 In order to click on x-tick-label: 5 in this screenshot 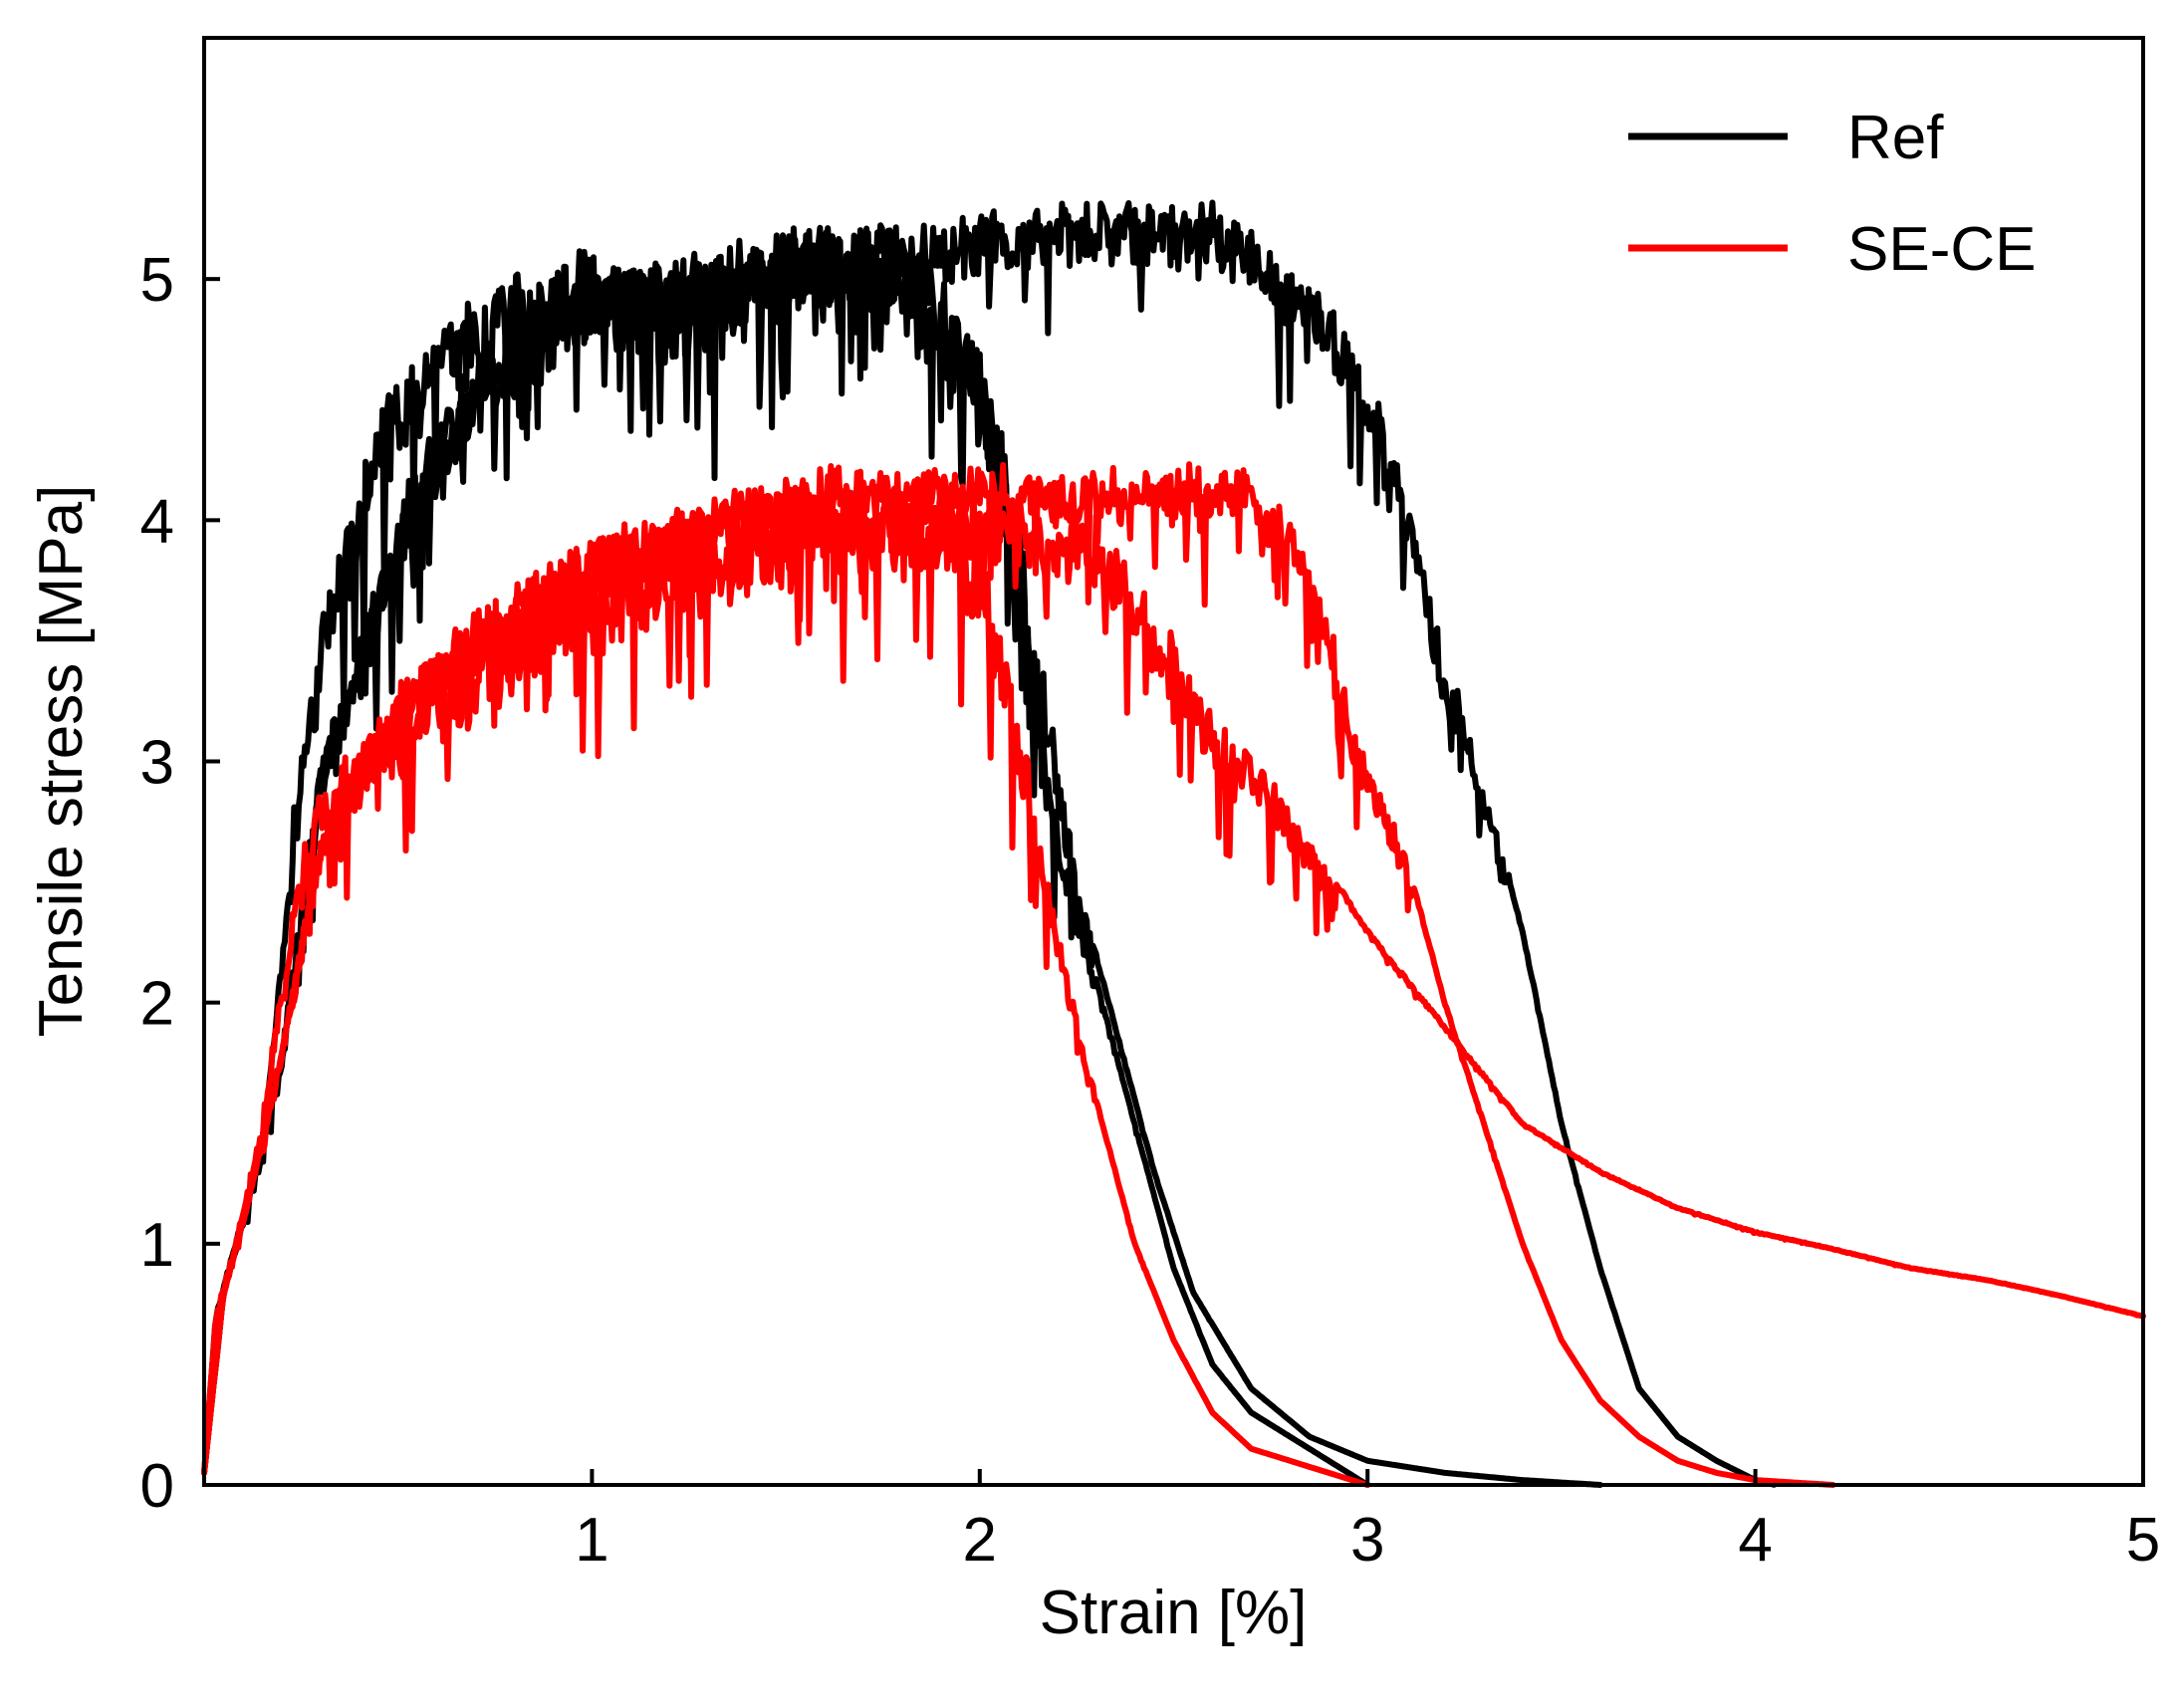, I will do `click(2143, 1540)`.